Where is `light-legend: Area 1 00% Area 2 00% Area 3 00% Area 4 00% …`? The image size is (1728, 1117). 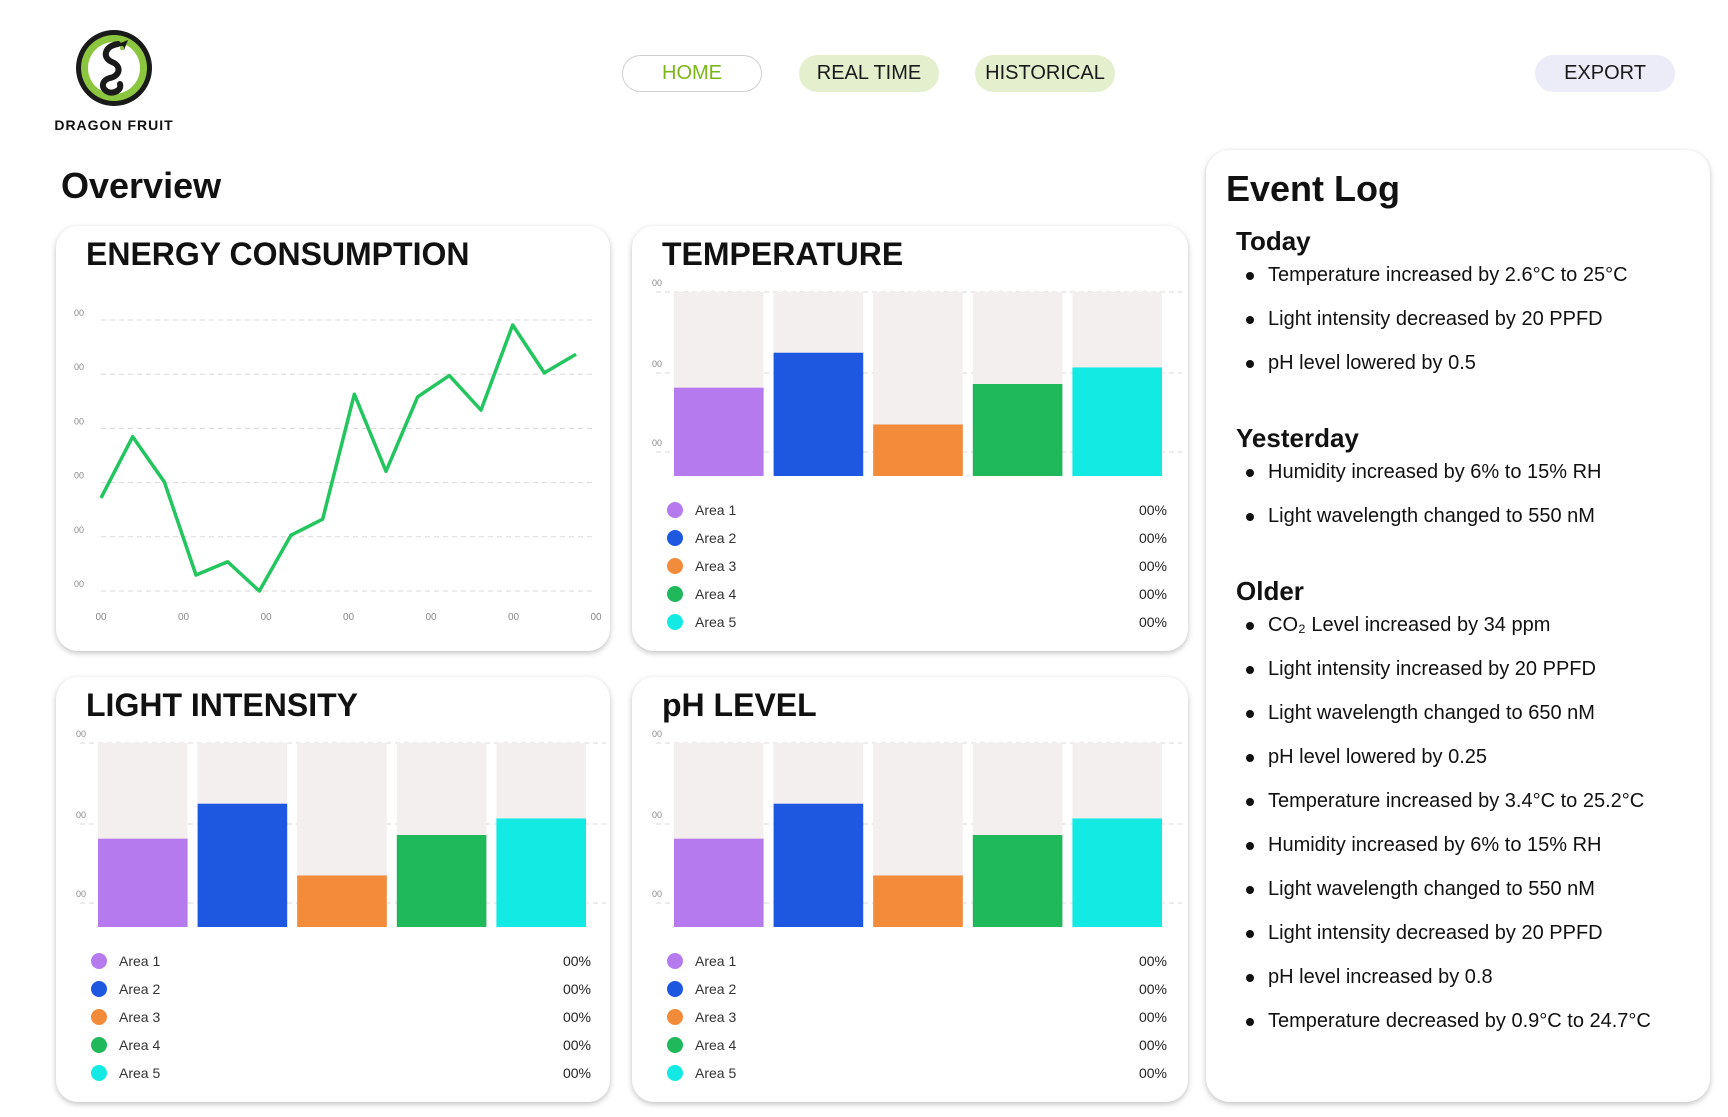 light-legend: Area 1 00% Area 2 00% Area 3 00% Area 4 00% … is located at coordinates (341, 1017).